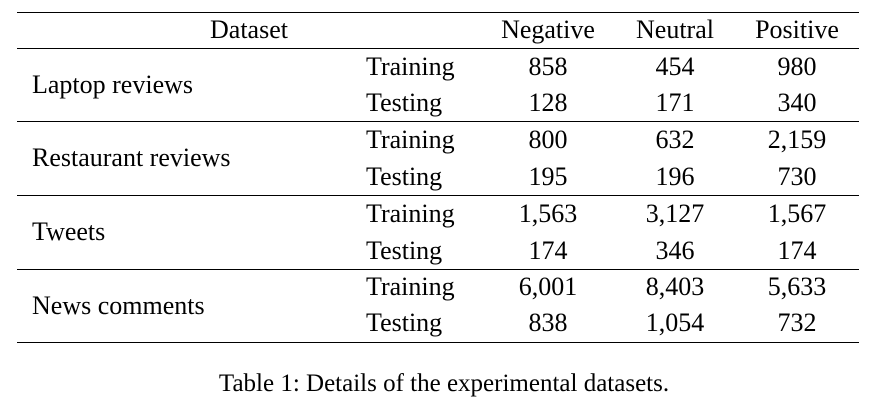 Image resolution: width=889 pixels, height=410 pixels. I want to click on positive-value: 980, so click(797, 66).